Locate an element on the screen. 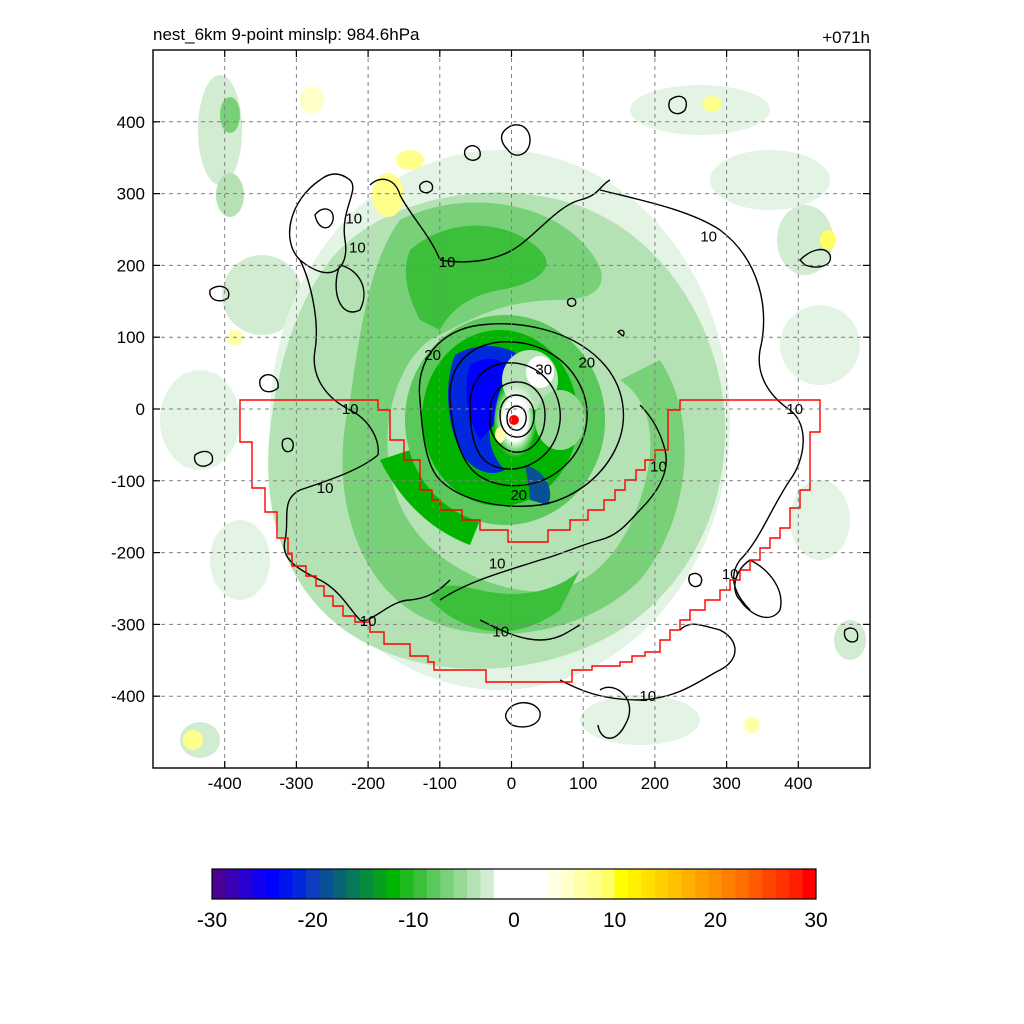  storm-center-marker is located at coordinates (514, 420).